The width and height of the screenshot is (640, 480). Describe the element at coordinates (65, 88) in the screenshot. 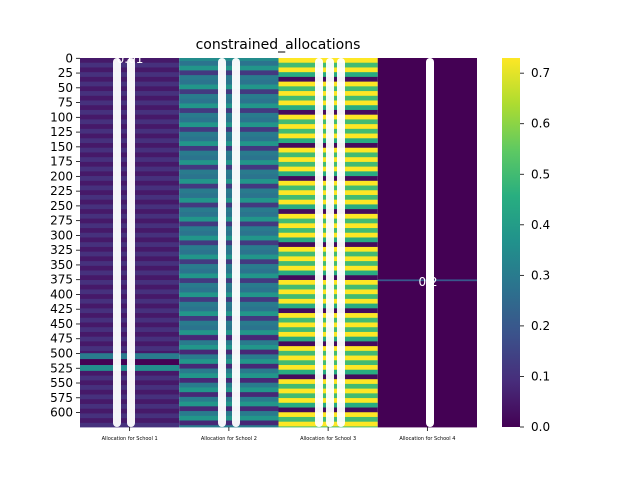

I see `y-tick-label: 50` at that location.